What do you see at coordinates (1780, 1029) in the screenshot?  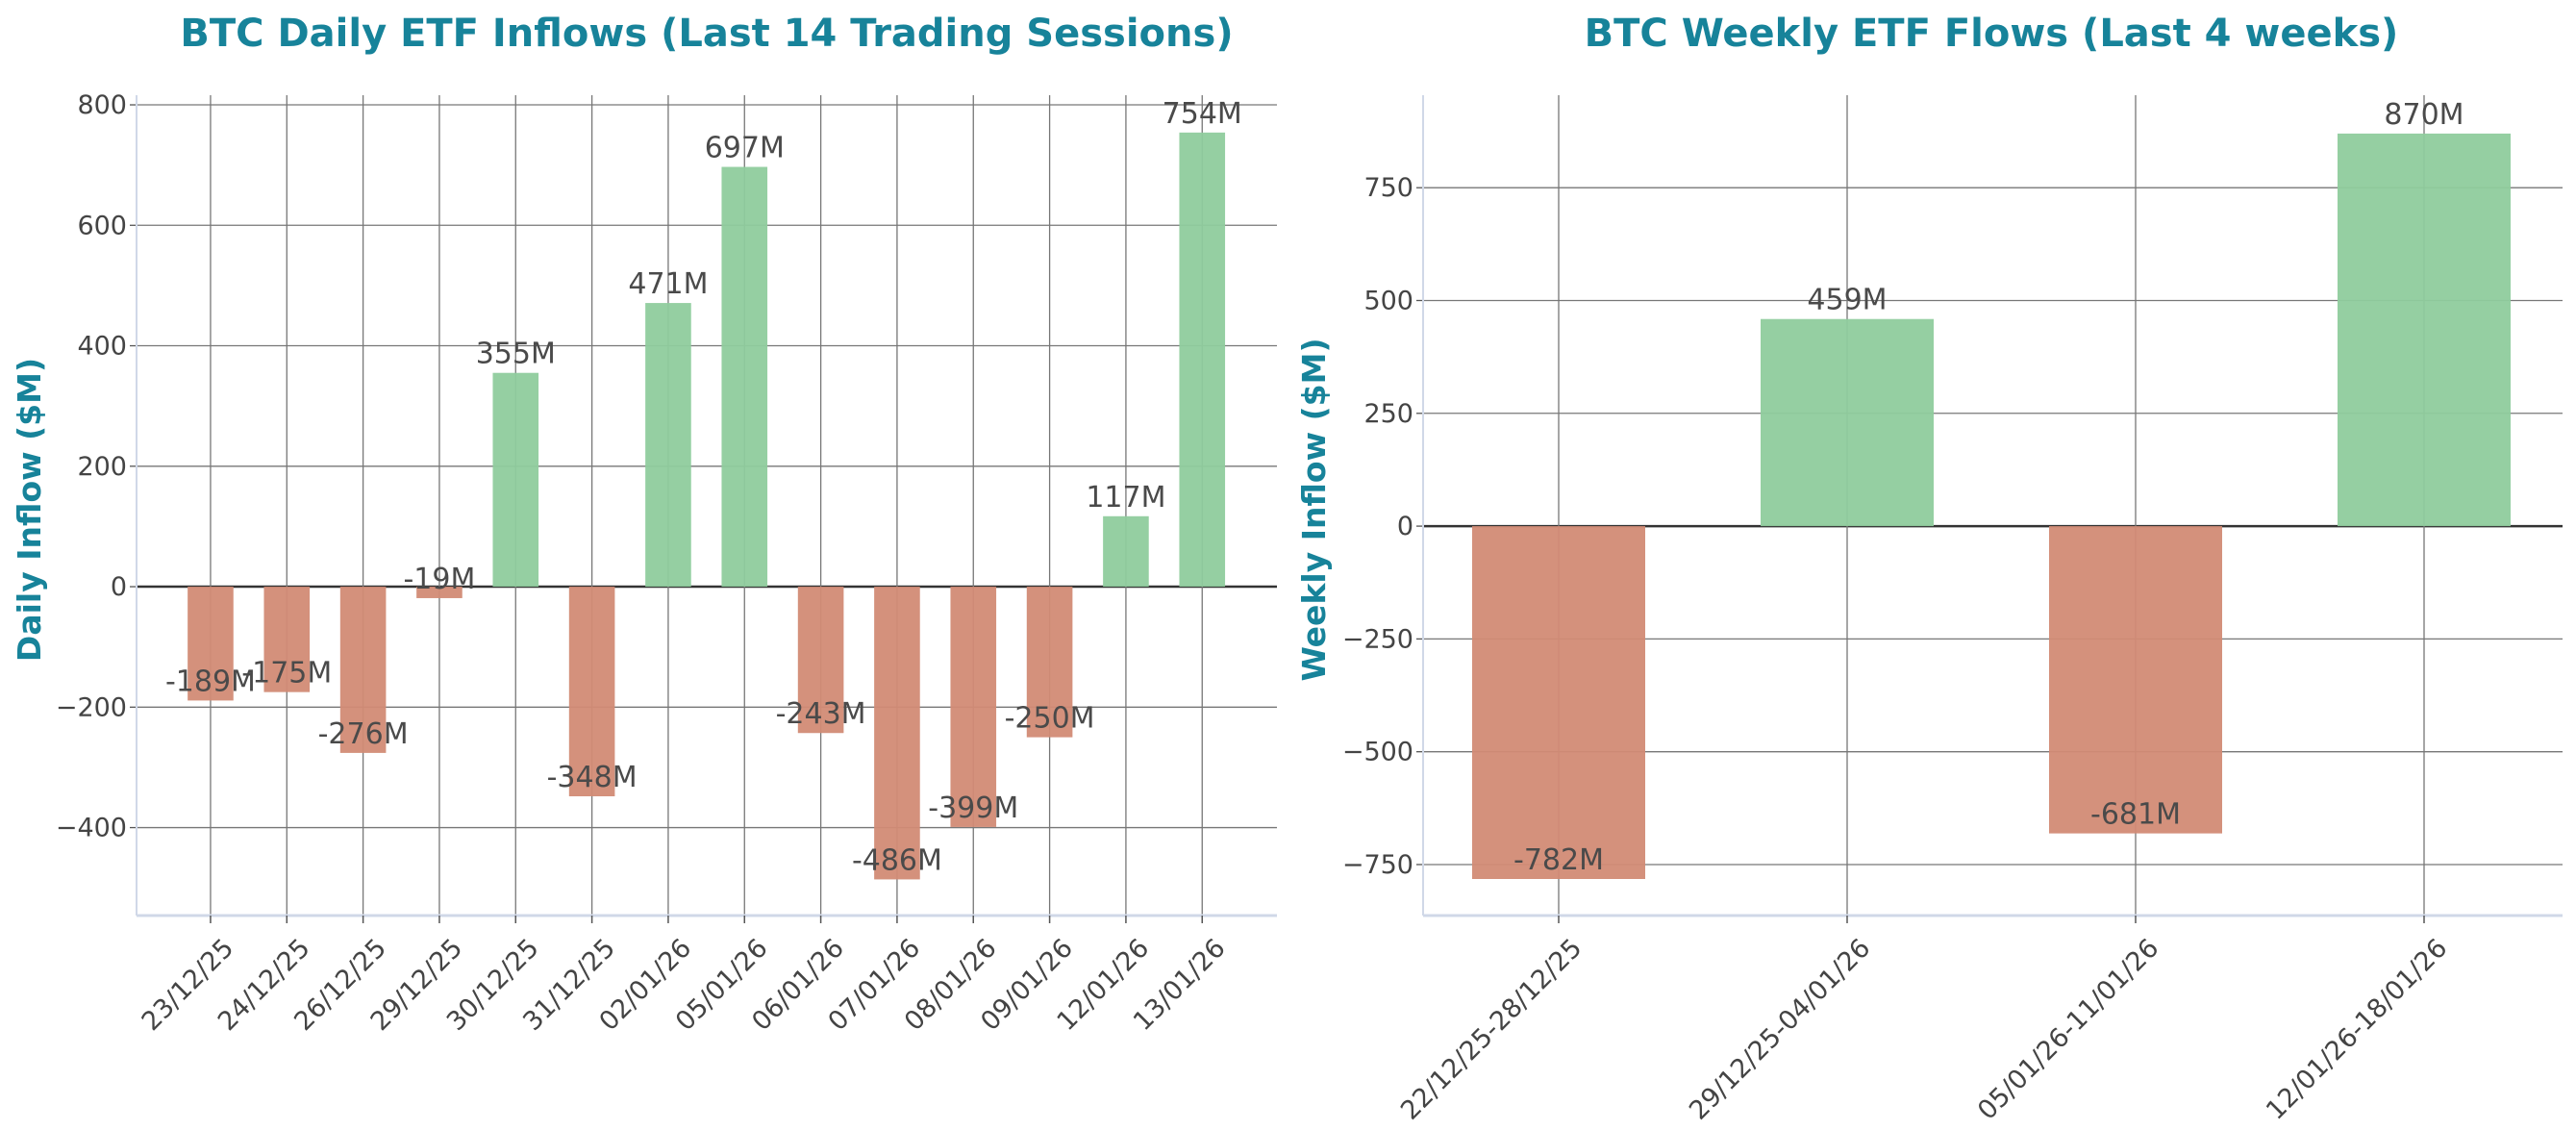 I see `x-tick-label: 29/12/25-04/01/26` at bounding box center [1780, 1029].